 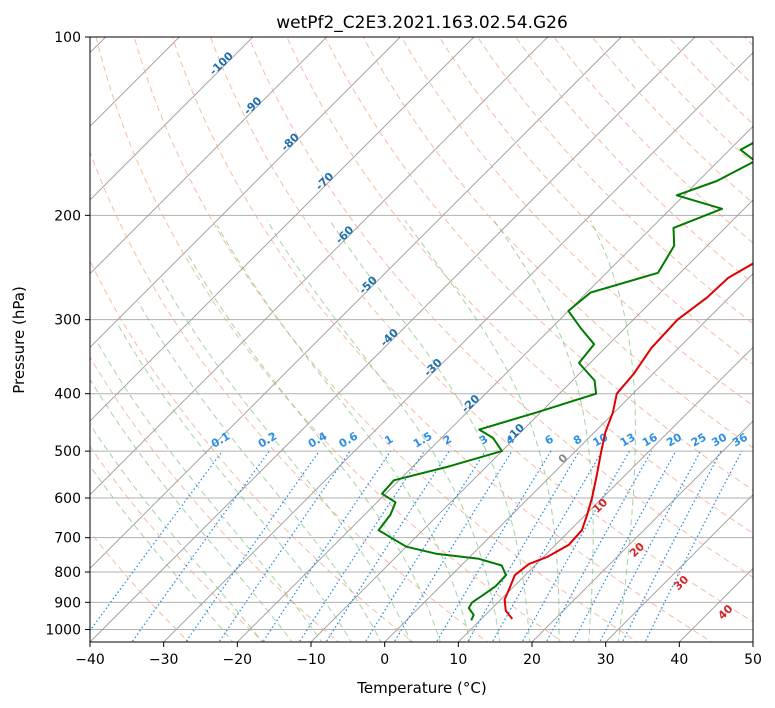 I want to click on y-axis-label: Pressure (hPa), so click(x=19, y=340).